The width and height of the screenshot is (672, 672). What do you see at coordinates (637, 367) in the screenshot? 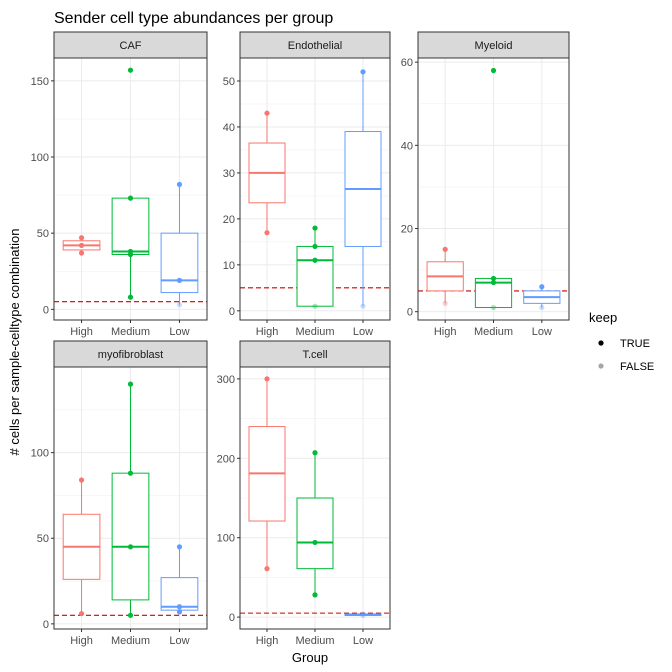
I see `legend-label-false: FALSE` at bounding box center [637, 367].